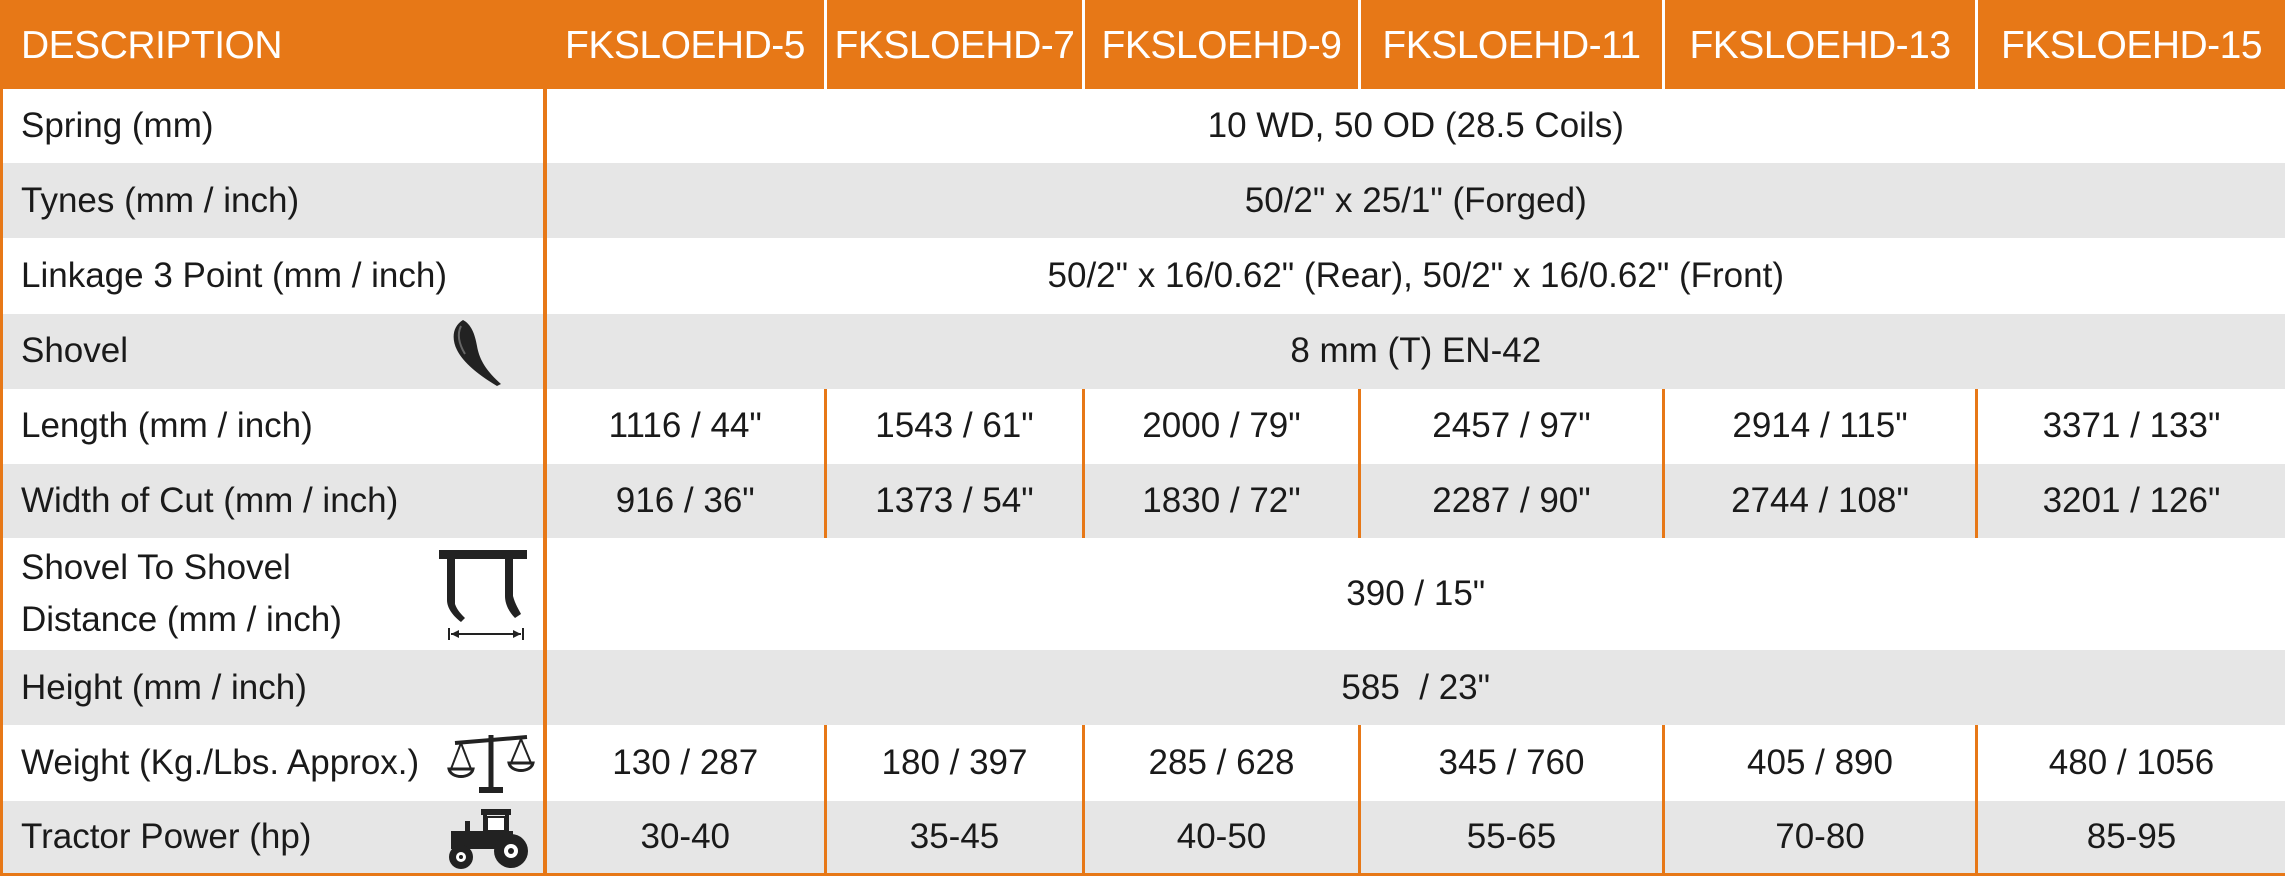 The image size is (2285, 876). What do you see at coordinates (1819, 426) in the screenshot?
I see `row-value: 2914 / 115"` at bounding box center [1819, 426].